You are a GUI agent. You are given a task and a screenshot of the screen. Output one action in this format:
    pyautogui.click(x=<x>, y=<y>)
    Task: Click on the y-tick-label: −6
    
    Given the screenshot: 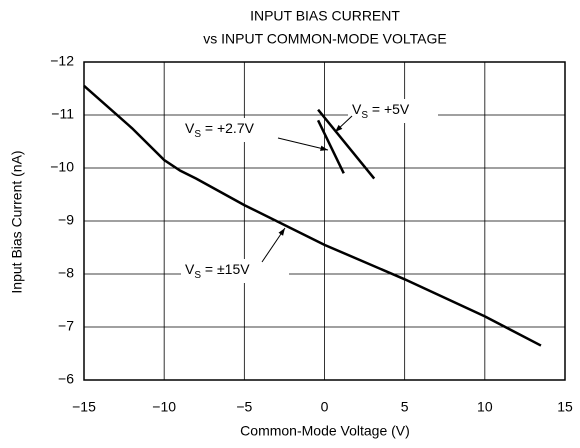 What is the action you would take?
    pyautogui.click(x=66, y=379)
    